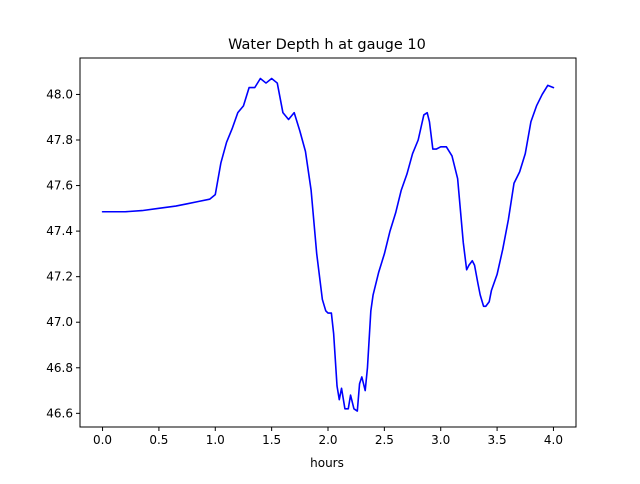 This screenshot has height=484, width=640. Describe the element at coordinates (59, 140) in the screenshot. I see `y-tick-label: 47.8` at that location.